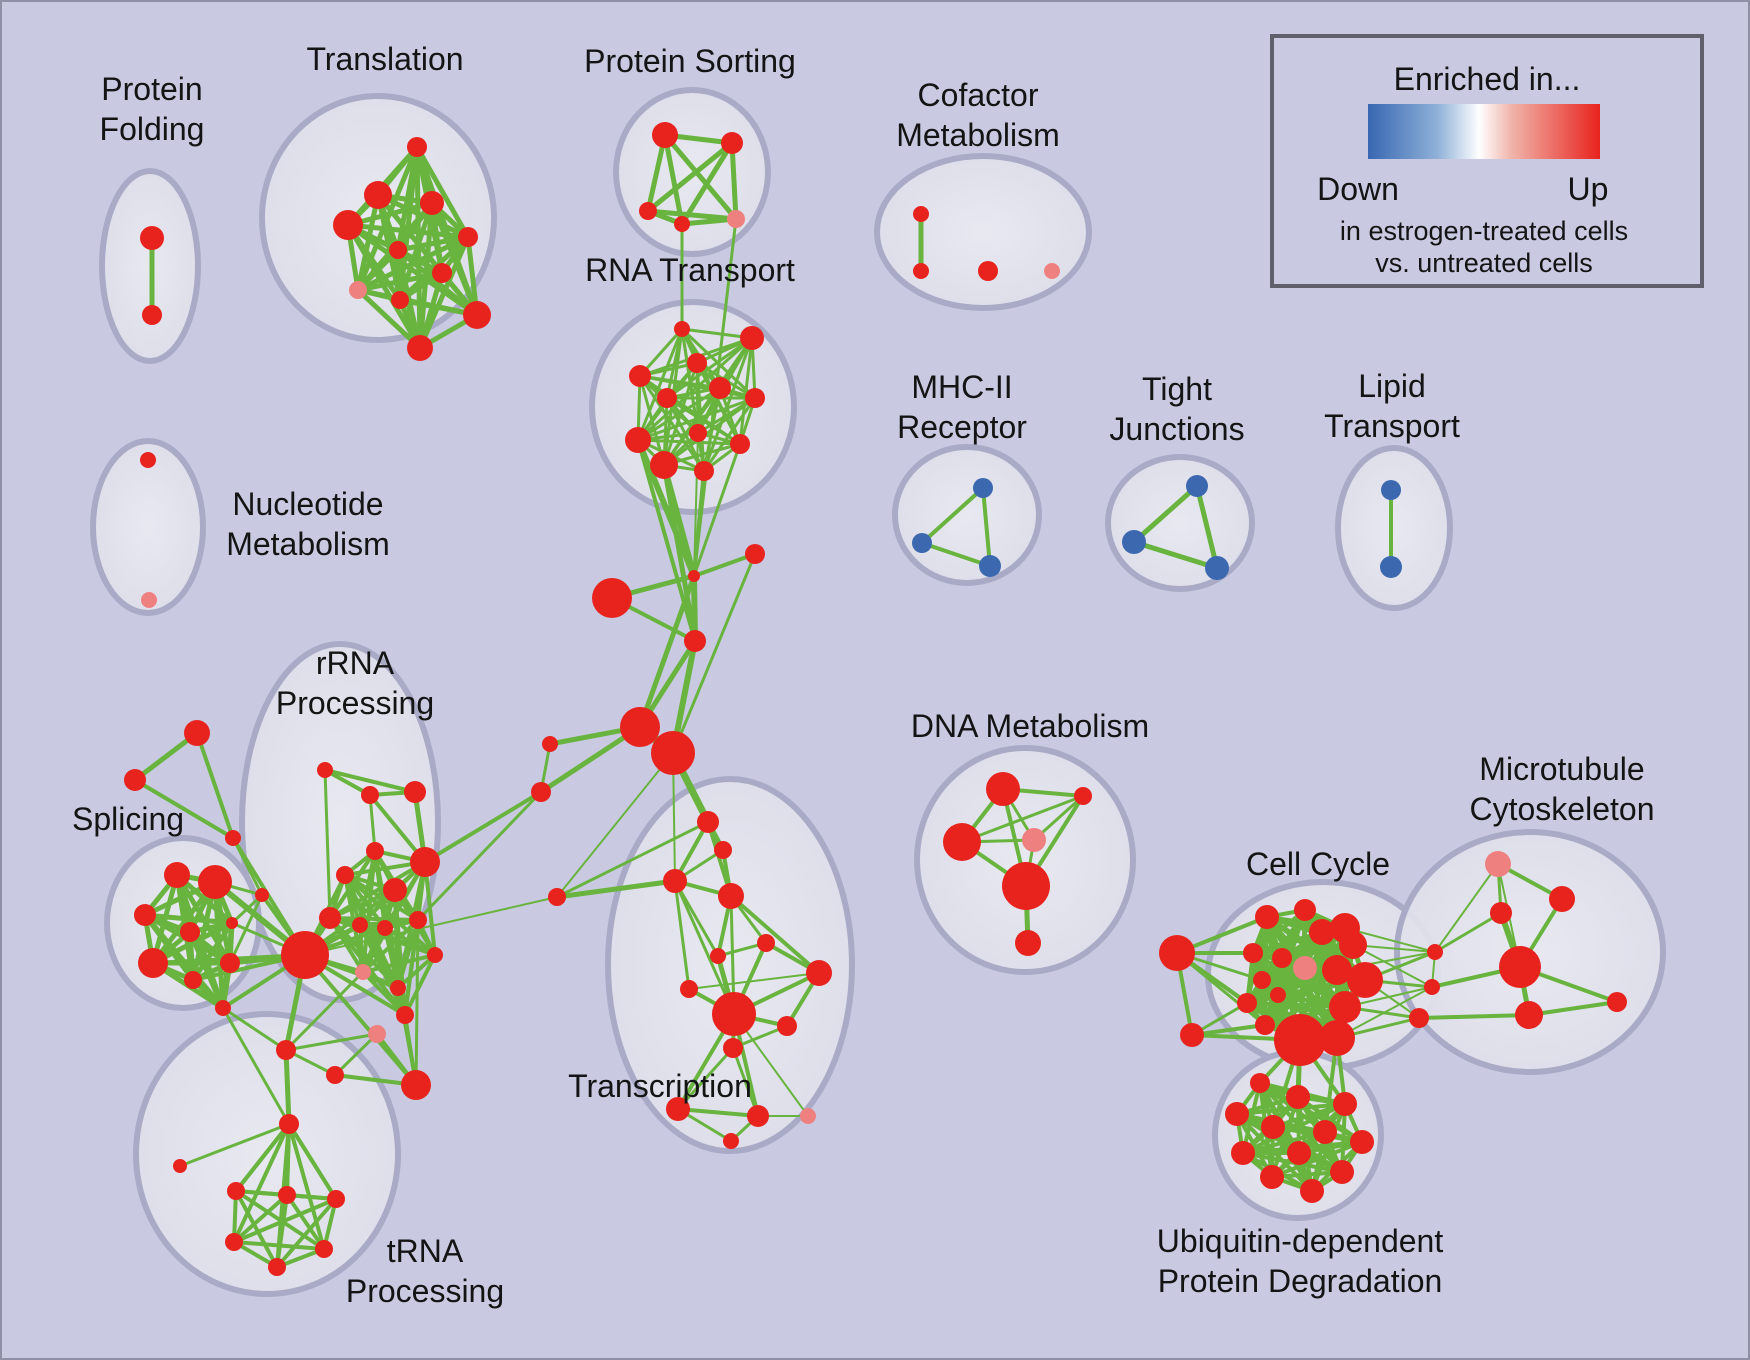 This screenshot has width=1750, height=1360. Describe the element at coordinates (1392, 386) in the screenshot. I see `cluster-label-lipid-transport: Lipid` at that location.